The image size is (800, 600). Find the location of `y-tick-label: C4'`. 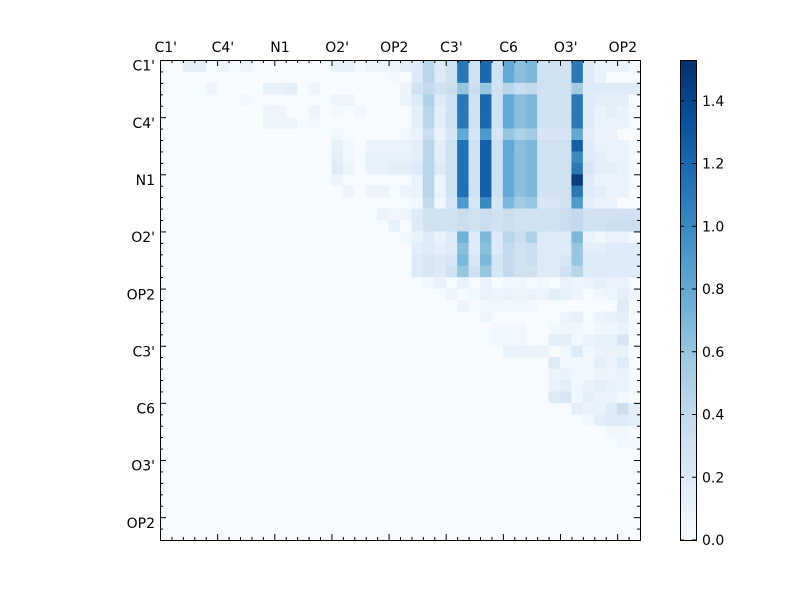

y-tick-label: C4' is located at coordinates (143, 124).